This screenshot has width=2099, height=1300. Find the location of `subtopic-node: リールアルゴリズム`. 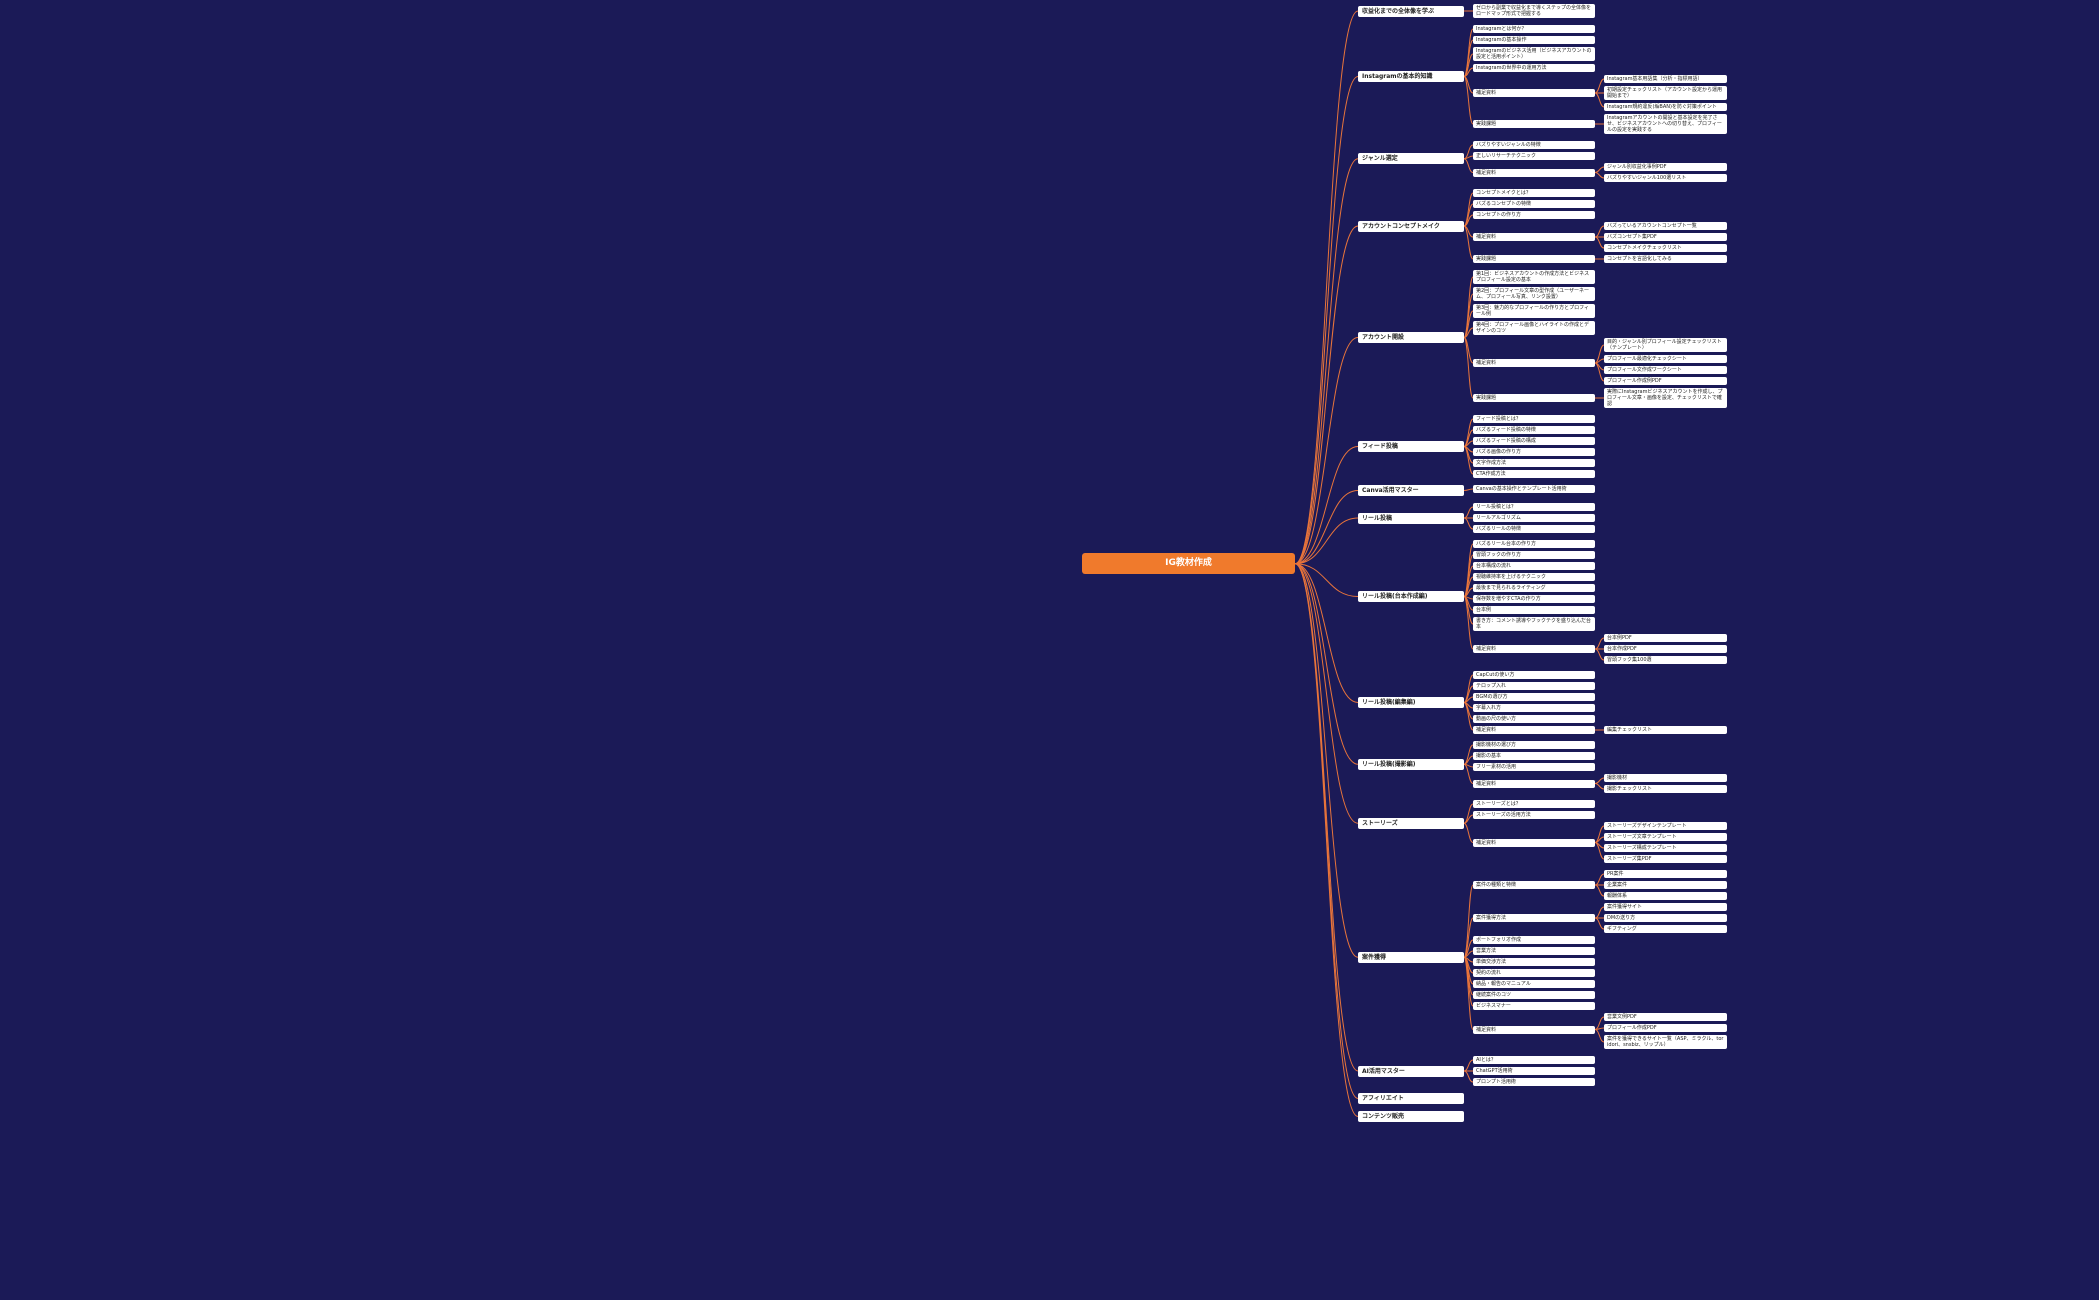

subtopic-node: リールアルゴリズム is located at coordinates (1534, 518).